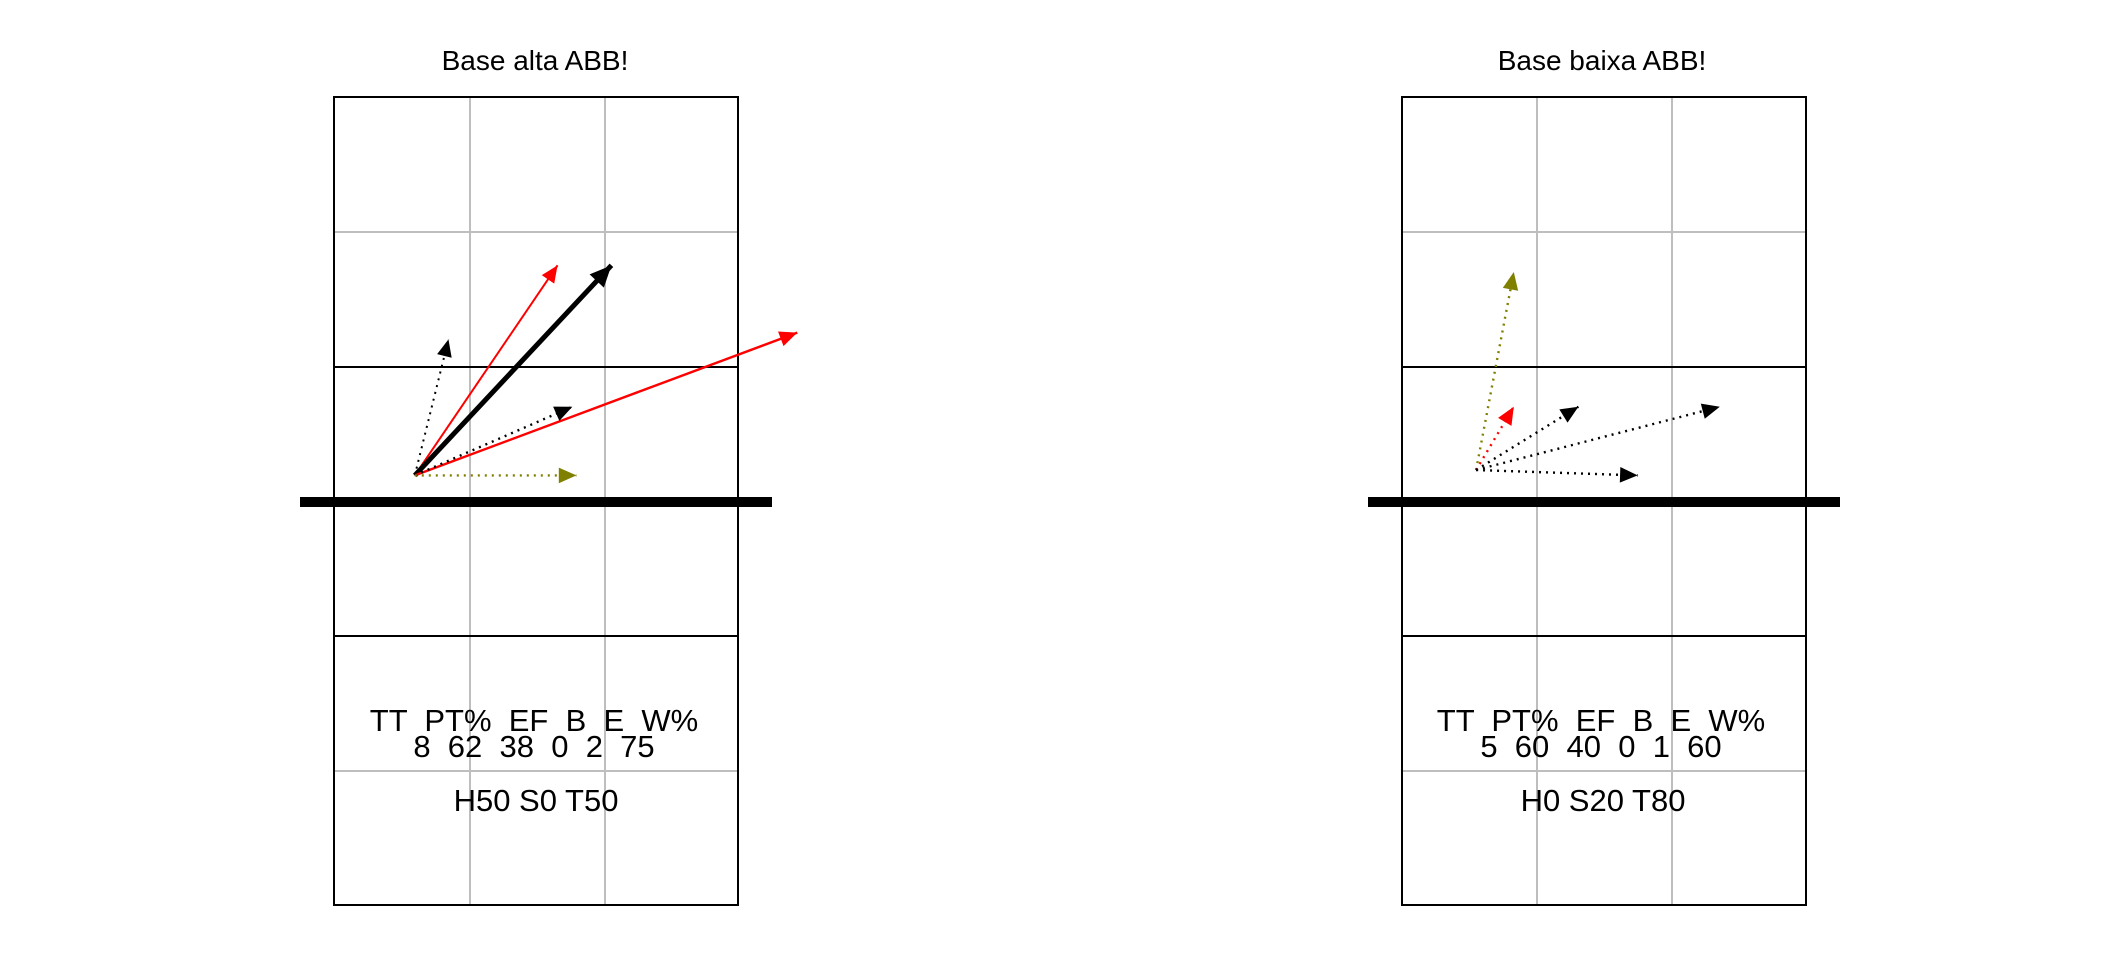  What do you see at coordinates (535, 60) in the screenshot?
I see `panel-title: Base alta ABB!` at bounding box center [535, 60].